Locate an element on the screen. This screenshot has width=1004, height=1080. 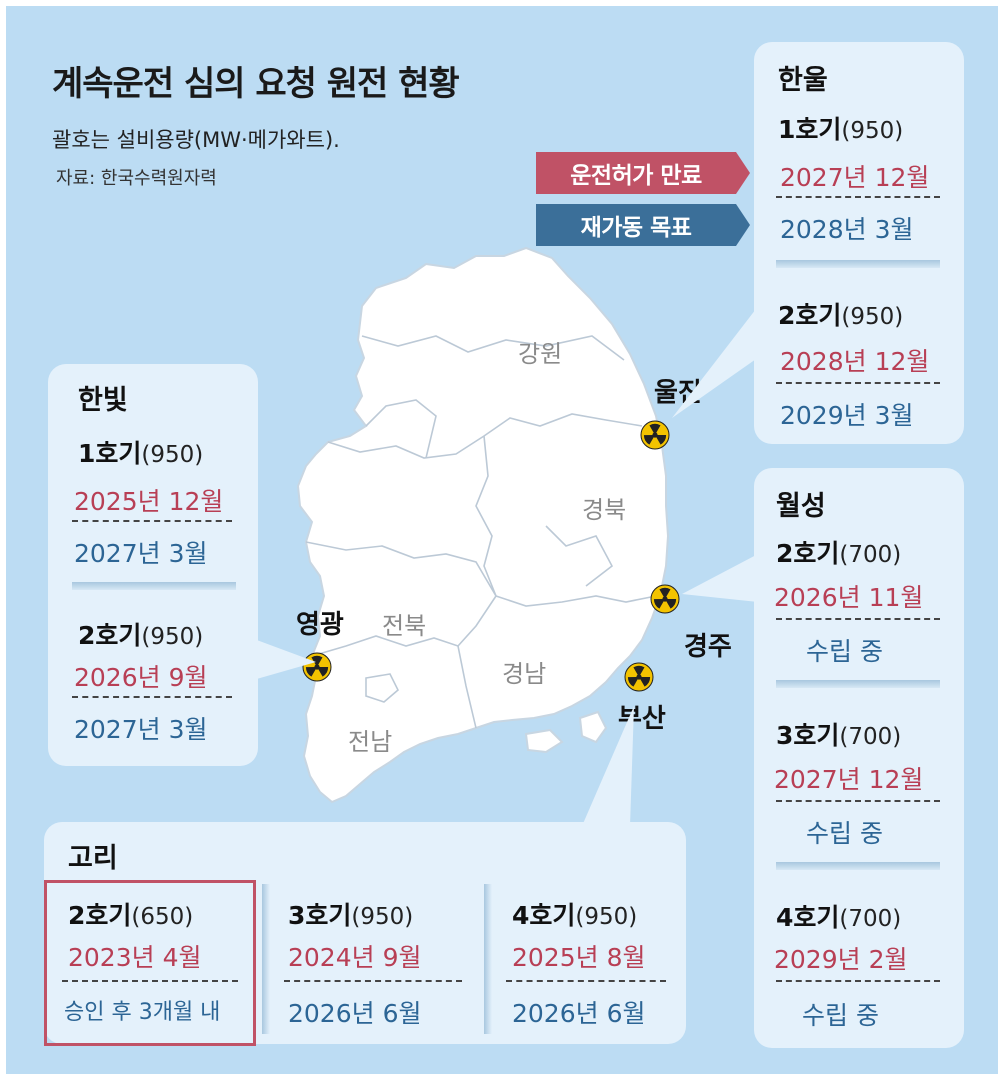
wolseong-unit-3: 3호기(700) is located at coordinates (838, 734).